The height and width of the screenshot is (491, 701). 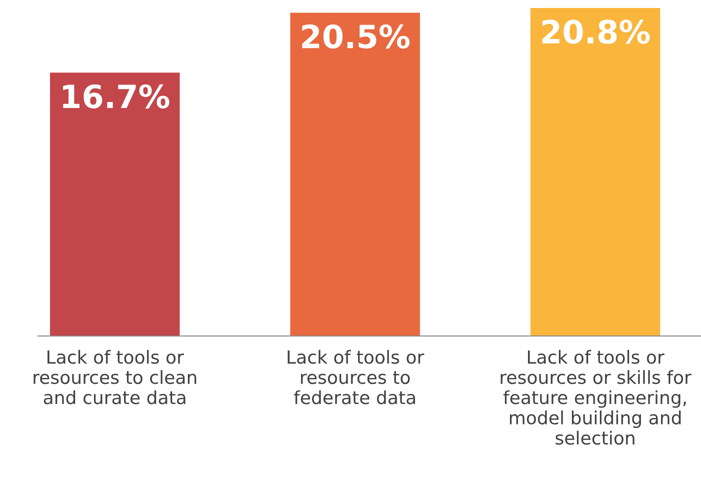 I want to click on x-tick-label: Lack of tools or resources to clean and curate data, so click(x=115, y=377).